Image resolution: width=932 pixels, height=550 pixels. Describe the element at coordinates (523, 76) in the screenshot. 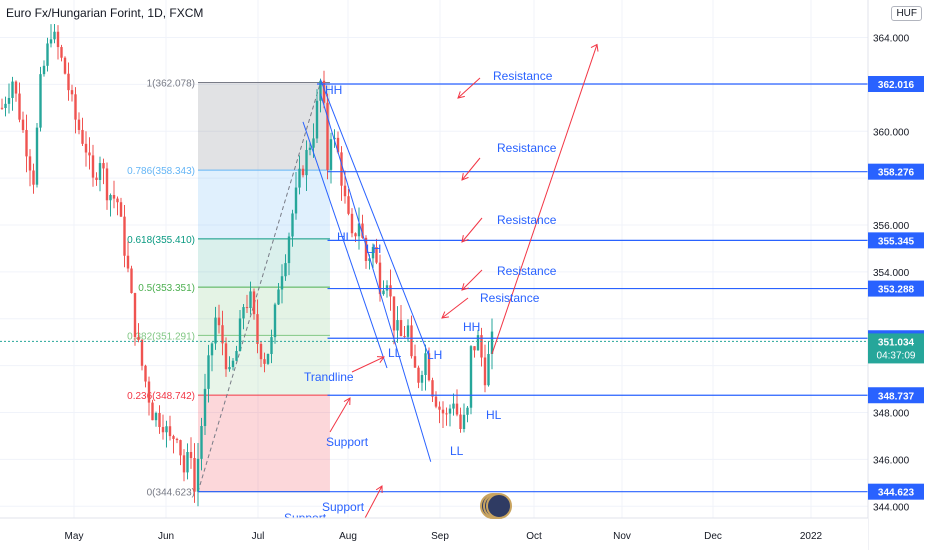

I see `resistance-label: Resistance` at that location.